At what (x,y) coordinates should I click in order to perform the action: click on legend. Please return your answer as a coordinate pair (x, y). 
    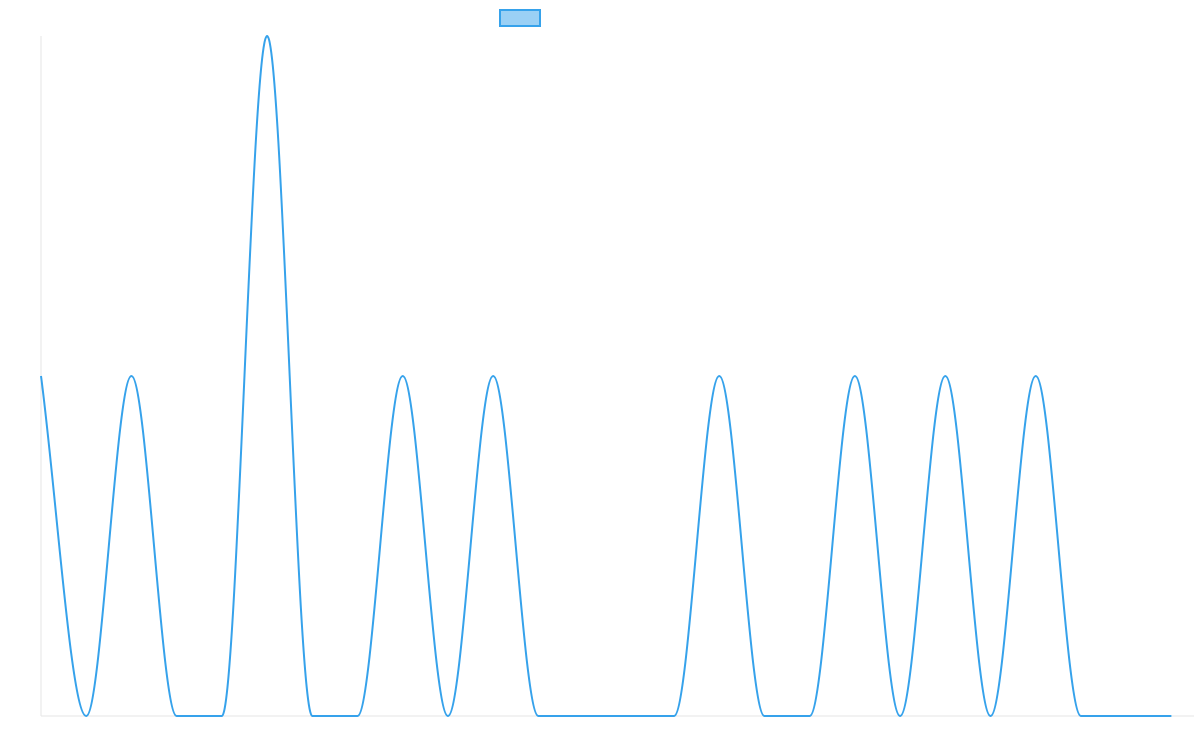
    Looking at the image, I should click on (520, 18).